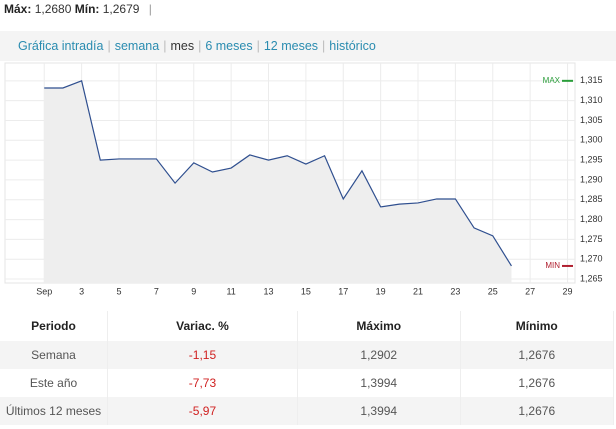 The width and height of the screenshot is (616, 429). Describe the element at coordinates (193, 291) in the screenshot. I see `x-tick-label: 9` at that location.